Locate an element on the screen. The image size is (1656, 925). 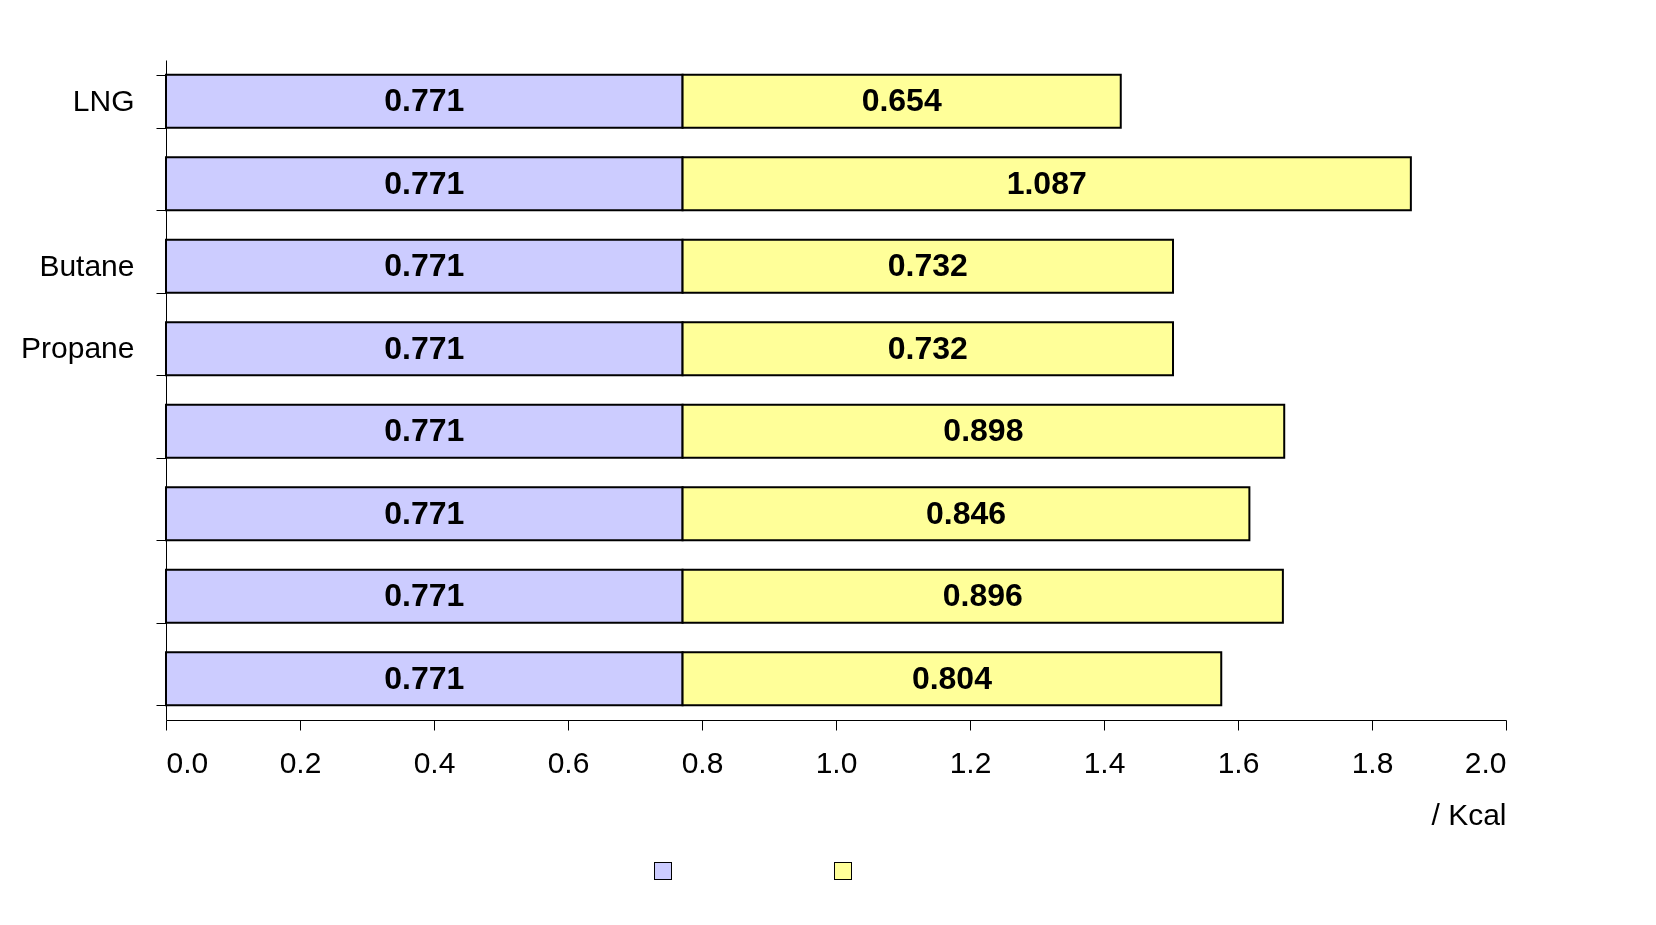
x-tick-label: 0.2 is located at coordinates (300, 762).